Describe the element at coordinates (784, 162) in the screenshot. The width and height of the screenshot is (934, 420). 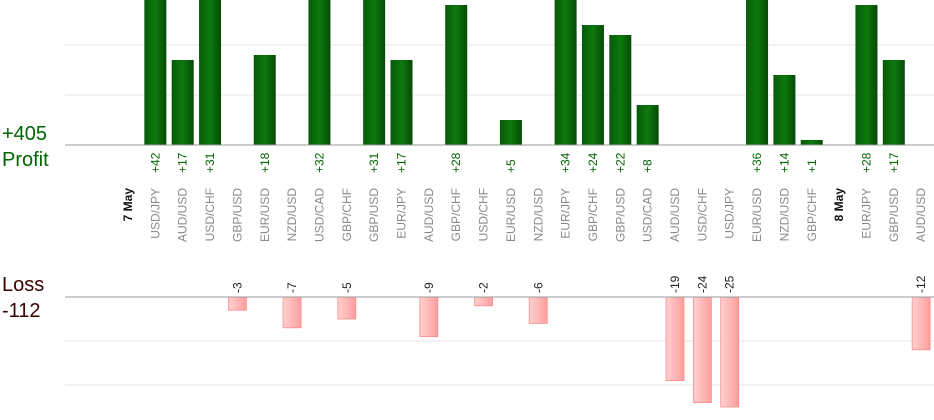
I see `profit-value-label: +14` at that location.